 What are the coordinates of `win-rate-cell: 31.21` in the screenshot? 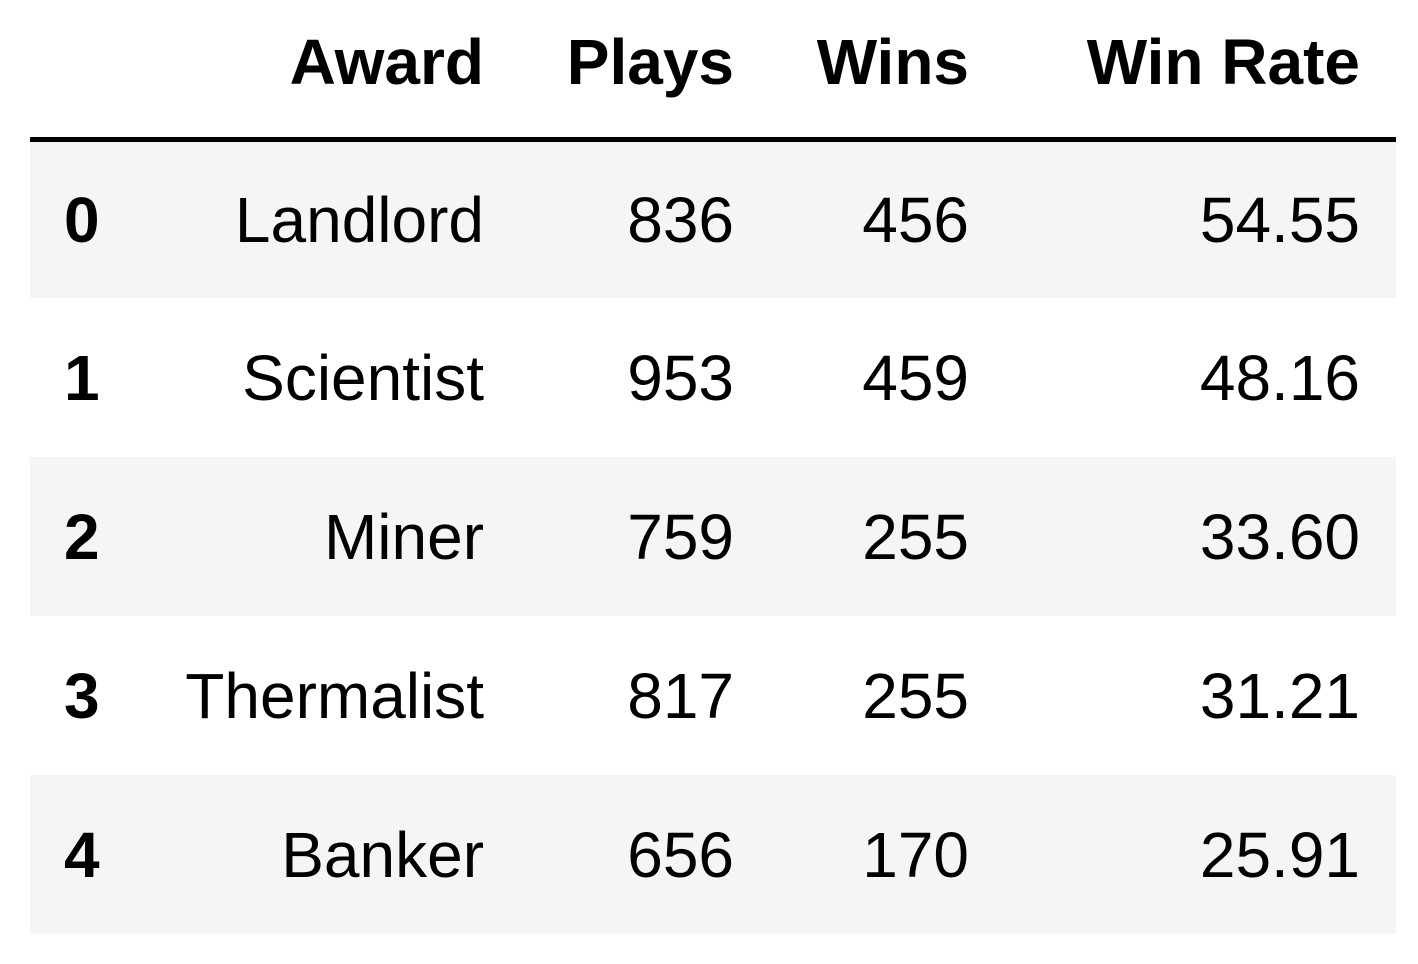 It's located at (1279, 695).